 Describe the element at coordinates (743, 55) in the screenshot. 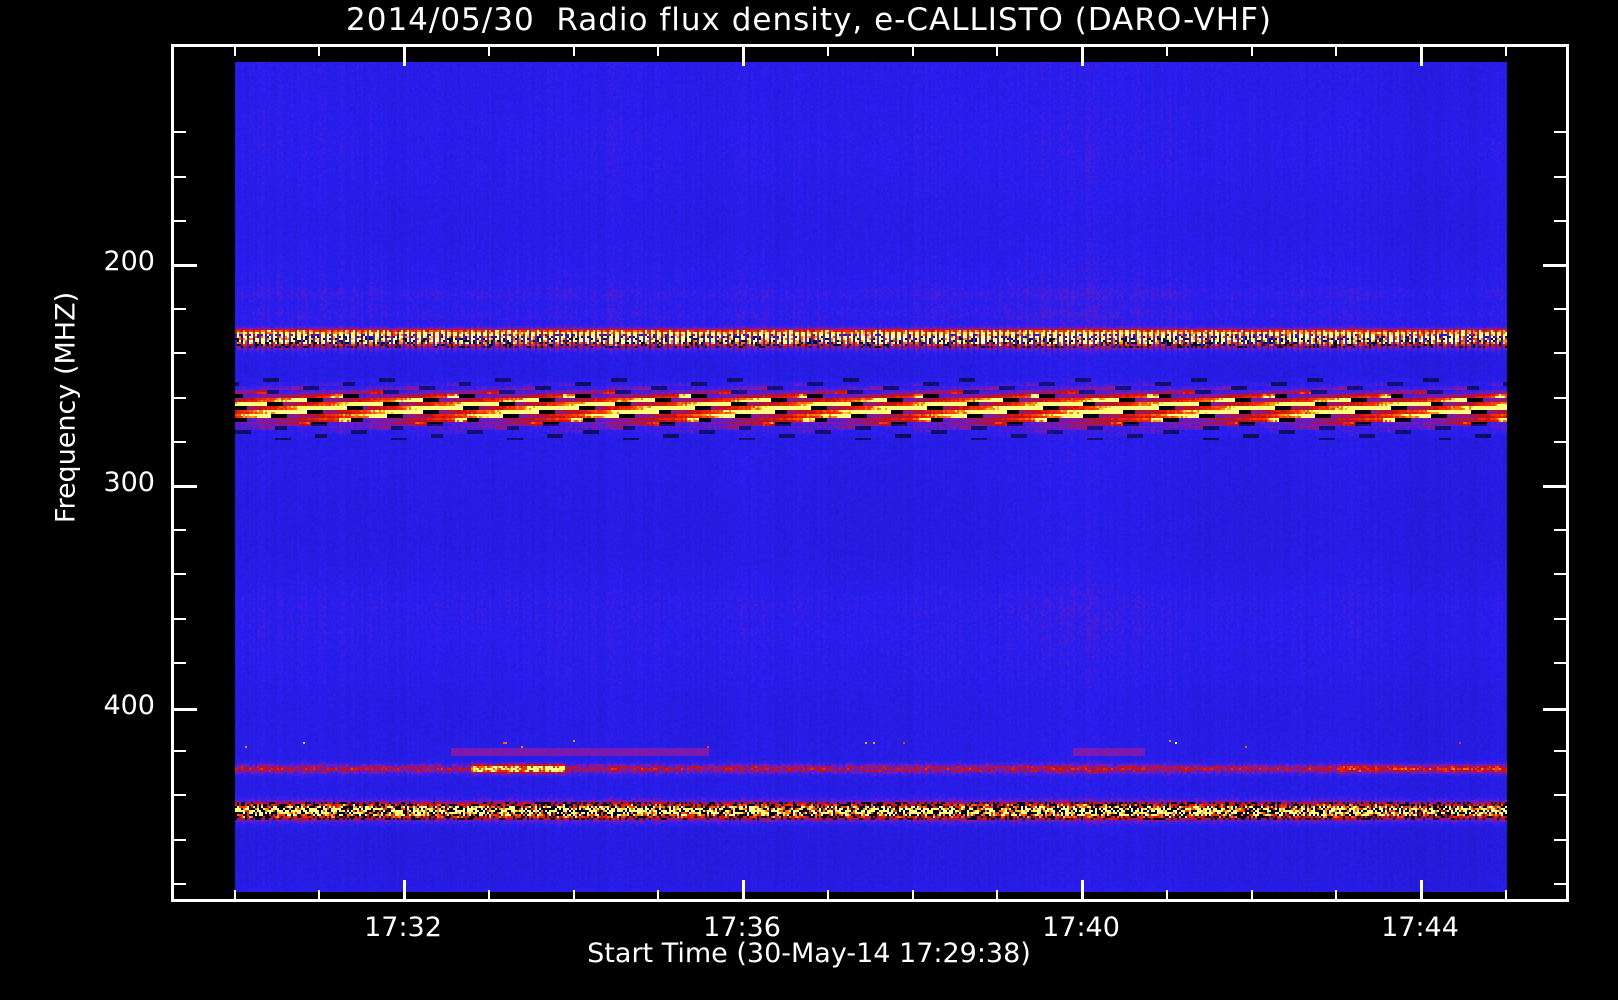

I see `x-major-tick-top-17:36` at that location.